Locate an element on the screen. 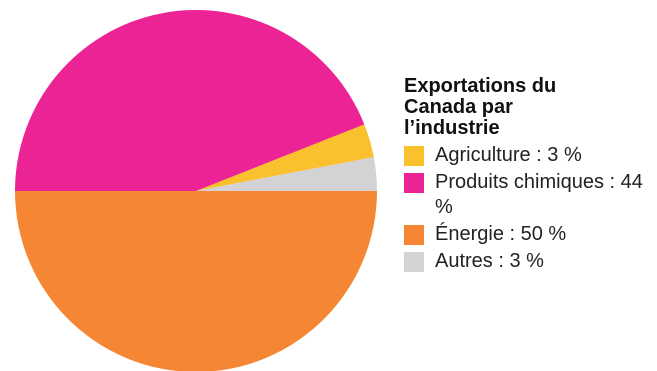 This screenshot has width=657, height=371. pie-slice-autres is located at coordinates (286, 174).